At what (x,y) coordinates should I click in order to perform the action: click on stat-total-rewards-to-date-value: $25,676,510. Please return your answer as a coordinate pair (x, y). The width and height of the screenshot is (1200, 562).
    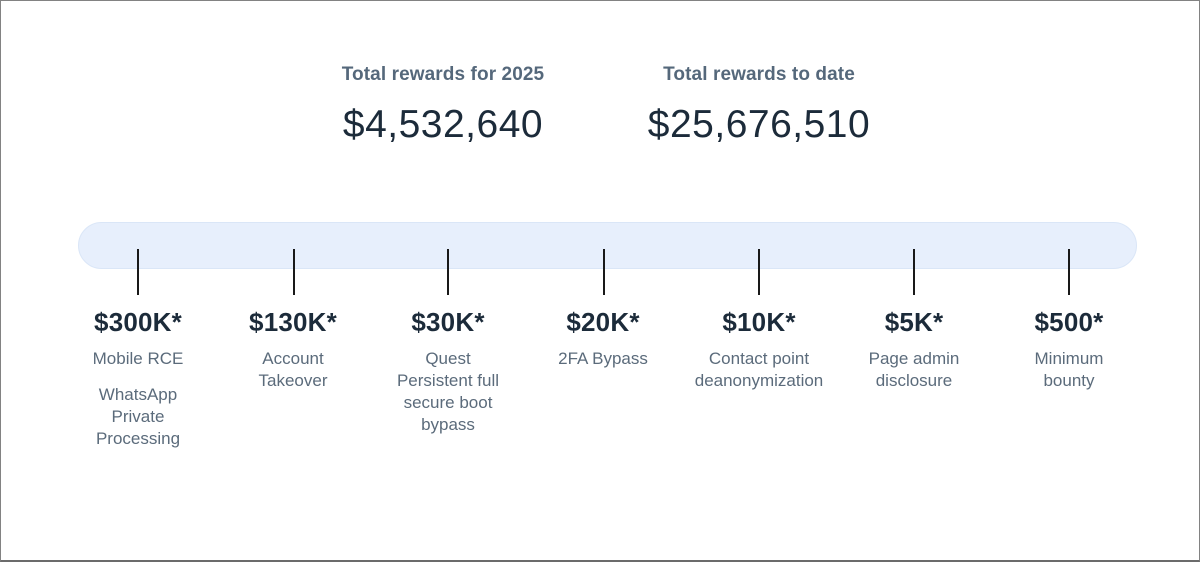
    Looking at the image, I should click on (759, 124).